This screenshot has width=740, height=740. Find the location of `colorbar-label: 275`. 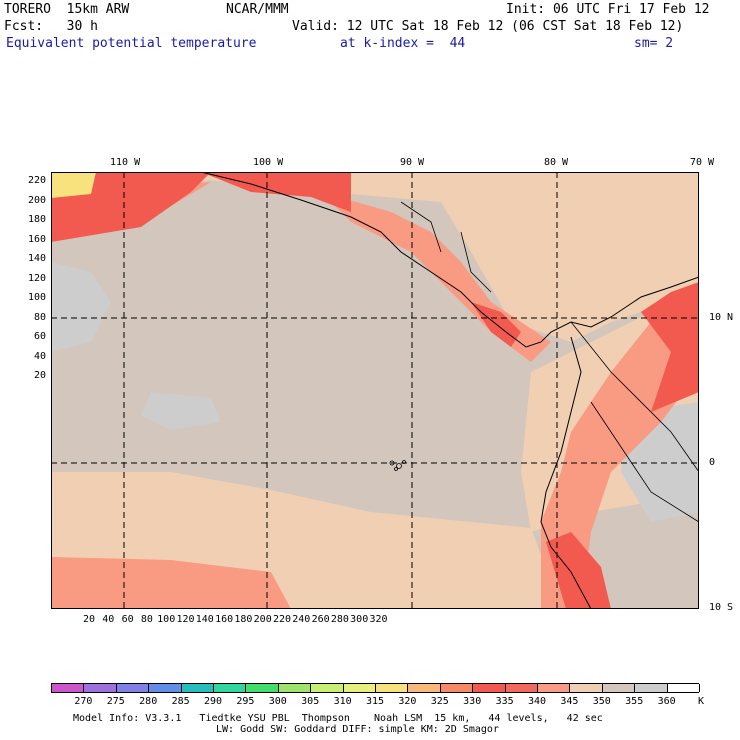

colorbar-label: 275 is located at coordinates (115, 701).